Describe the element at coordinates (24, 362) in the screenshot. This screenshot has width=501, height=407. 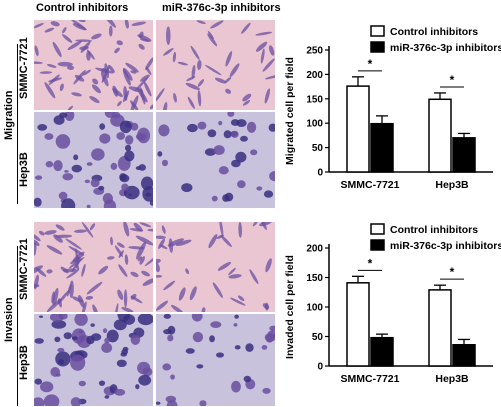
I see `row-label-invasion-hep3b: Hep3B` at that location.